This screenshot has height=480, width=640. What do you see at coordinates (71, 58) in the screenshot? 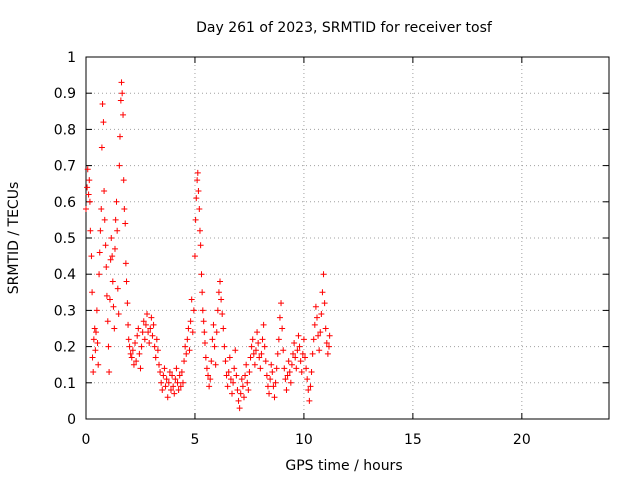
I see `y-tick-label: 1` at bounding box center [71, 58].